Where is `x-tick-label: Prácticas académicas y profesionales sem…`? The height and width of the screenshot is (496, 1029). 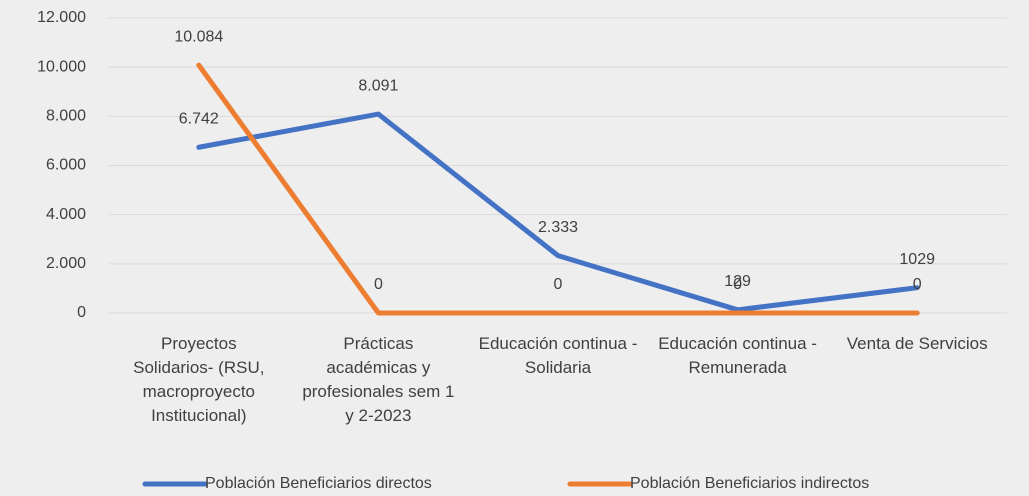
x-tick-label: Prácticas académicas y profesionales sem… is located at coordinates (378, 379).